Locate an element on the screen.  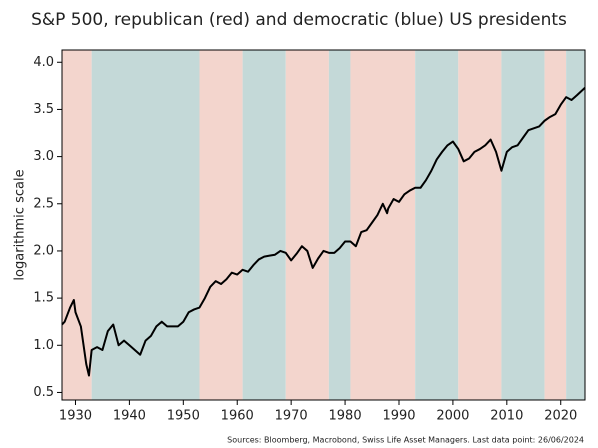
x-tick-label: 1990 is located at coordinates (398, 416).